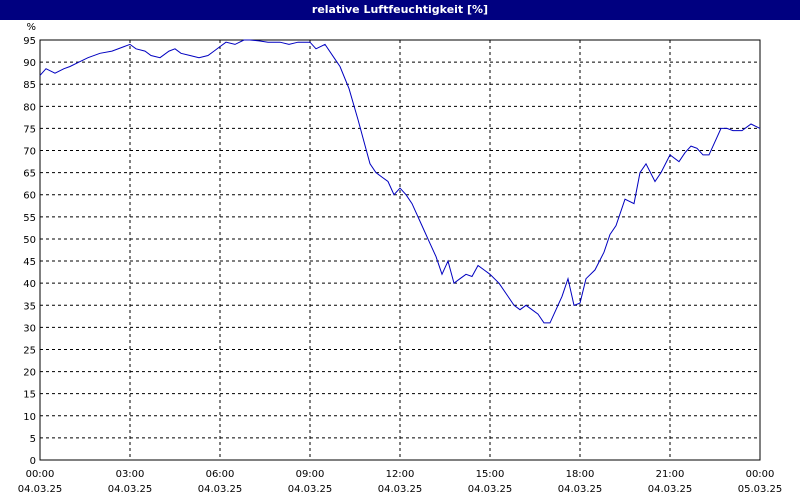  Describe the element at coordinates (29, 174) in the screenshot. I see `y-tick-label: 65` at that location.